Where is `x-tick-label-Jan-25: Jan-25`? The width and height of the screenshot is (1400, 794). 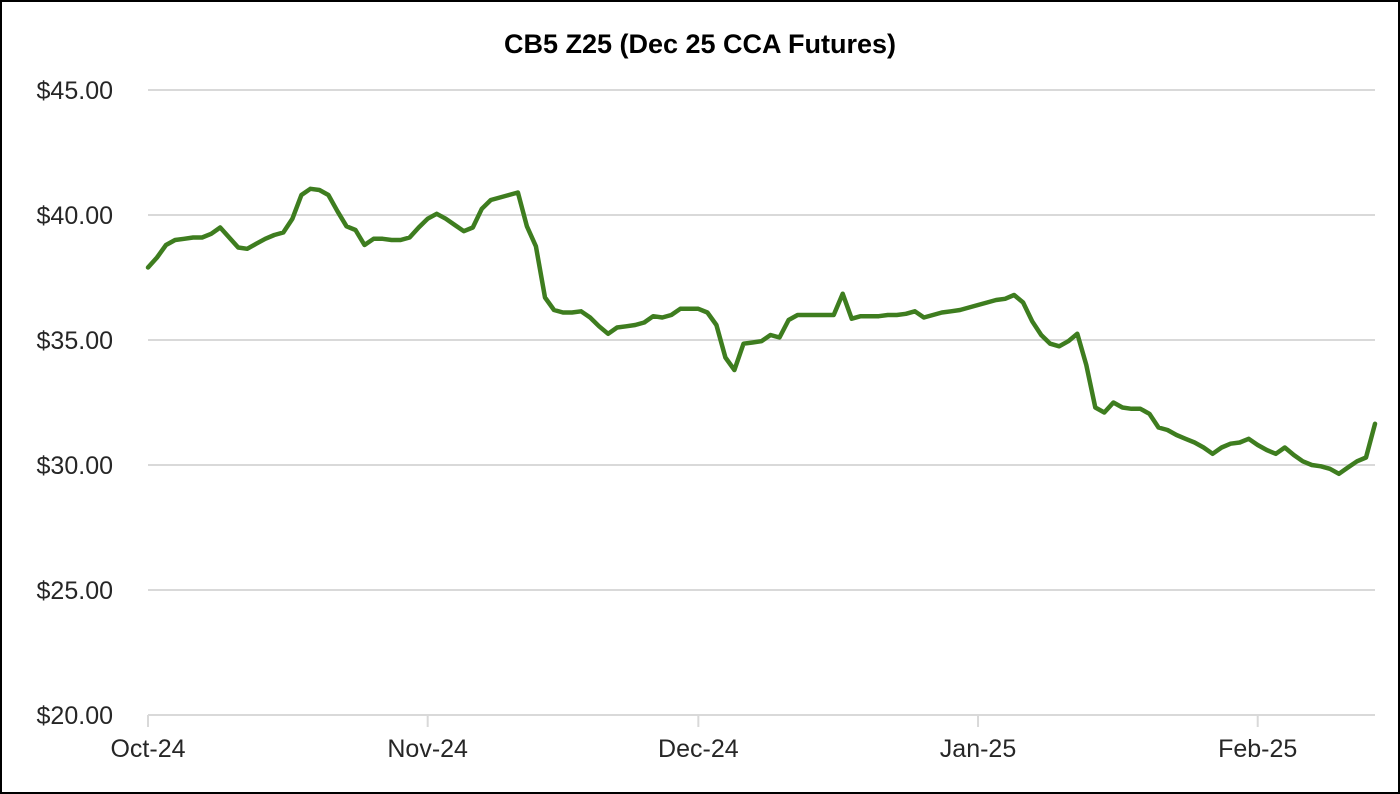 x-tick-label-Jan-25: Jan-25 is located at coordinates (978, 749).